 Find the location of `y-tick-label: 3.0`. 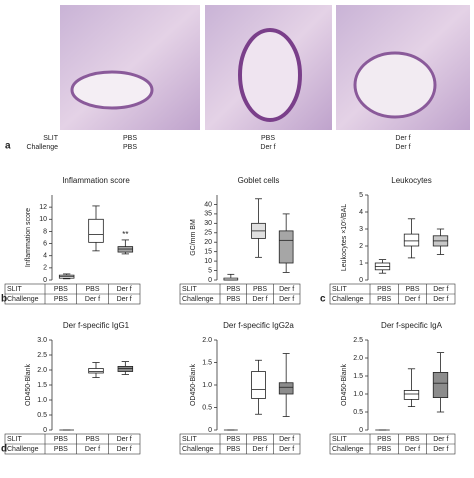

y-tick-label: 3.0 is located at coordinates (42, 340).